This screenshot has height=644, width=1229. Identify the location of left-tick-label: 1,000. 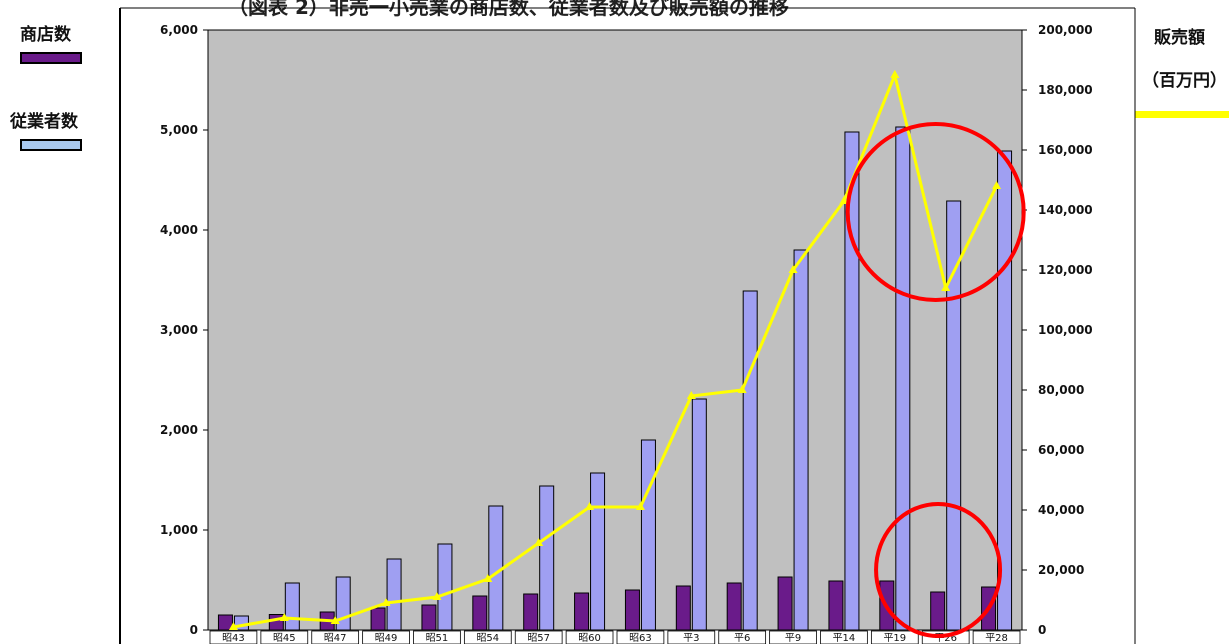
(179, 530).